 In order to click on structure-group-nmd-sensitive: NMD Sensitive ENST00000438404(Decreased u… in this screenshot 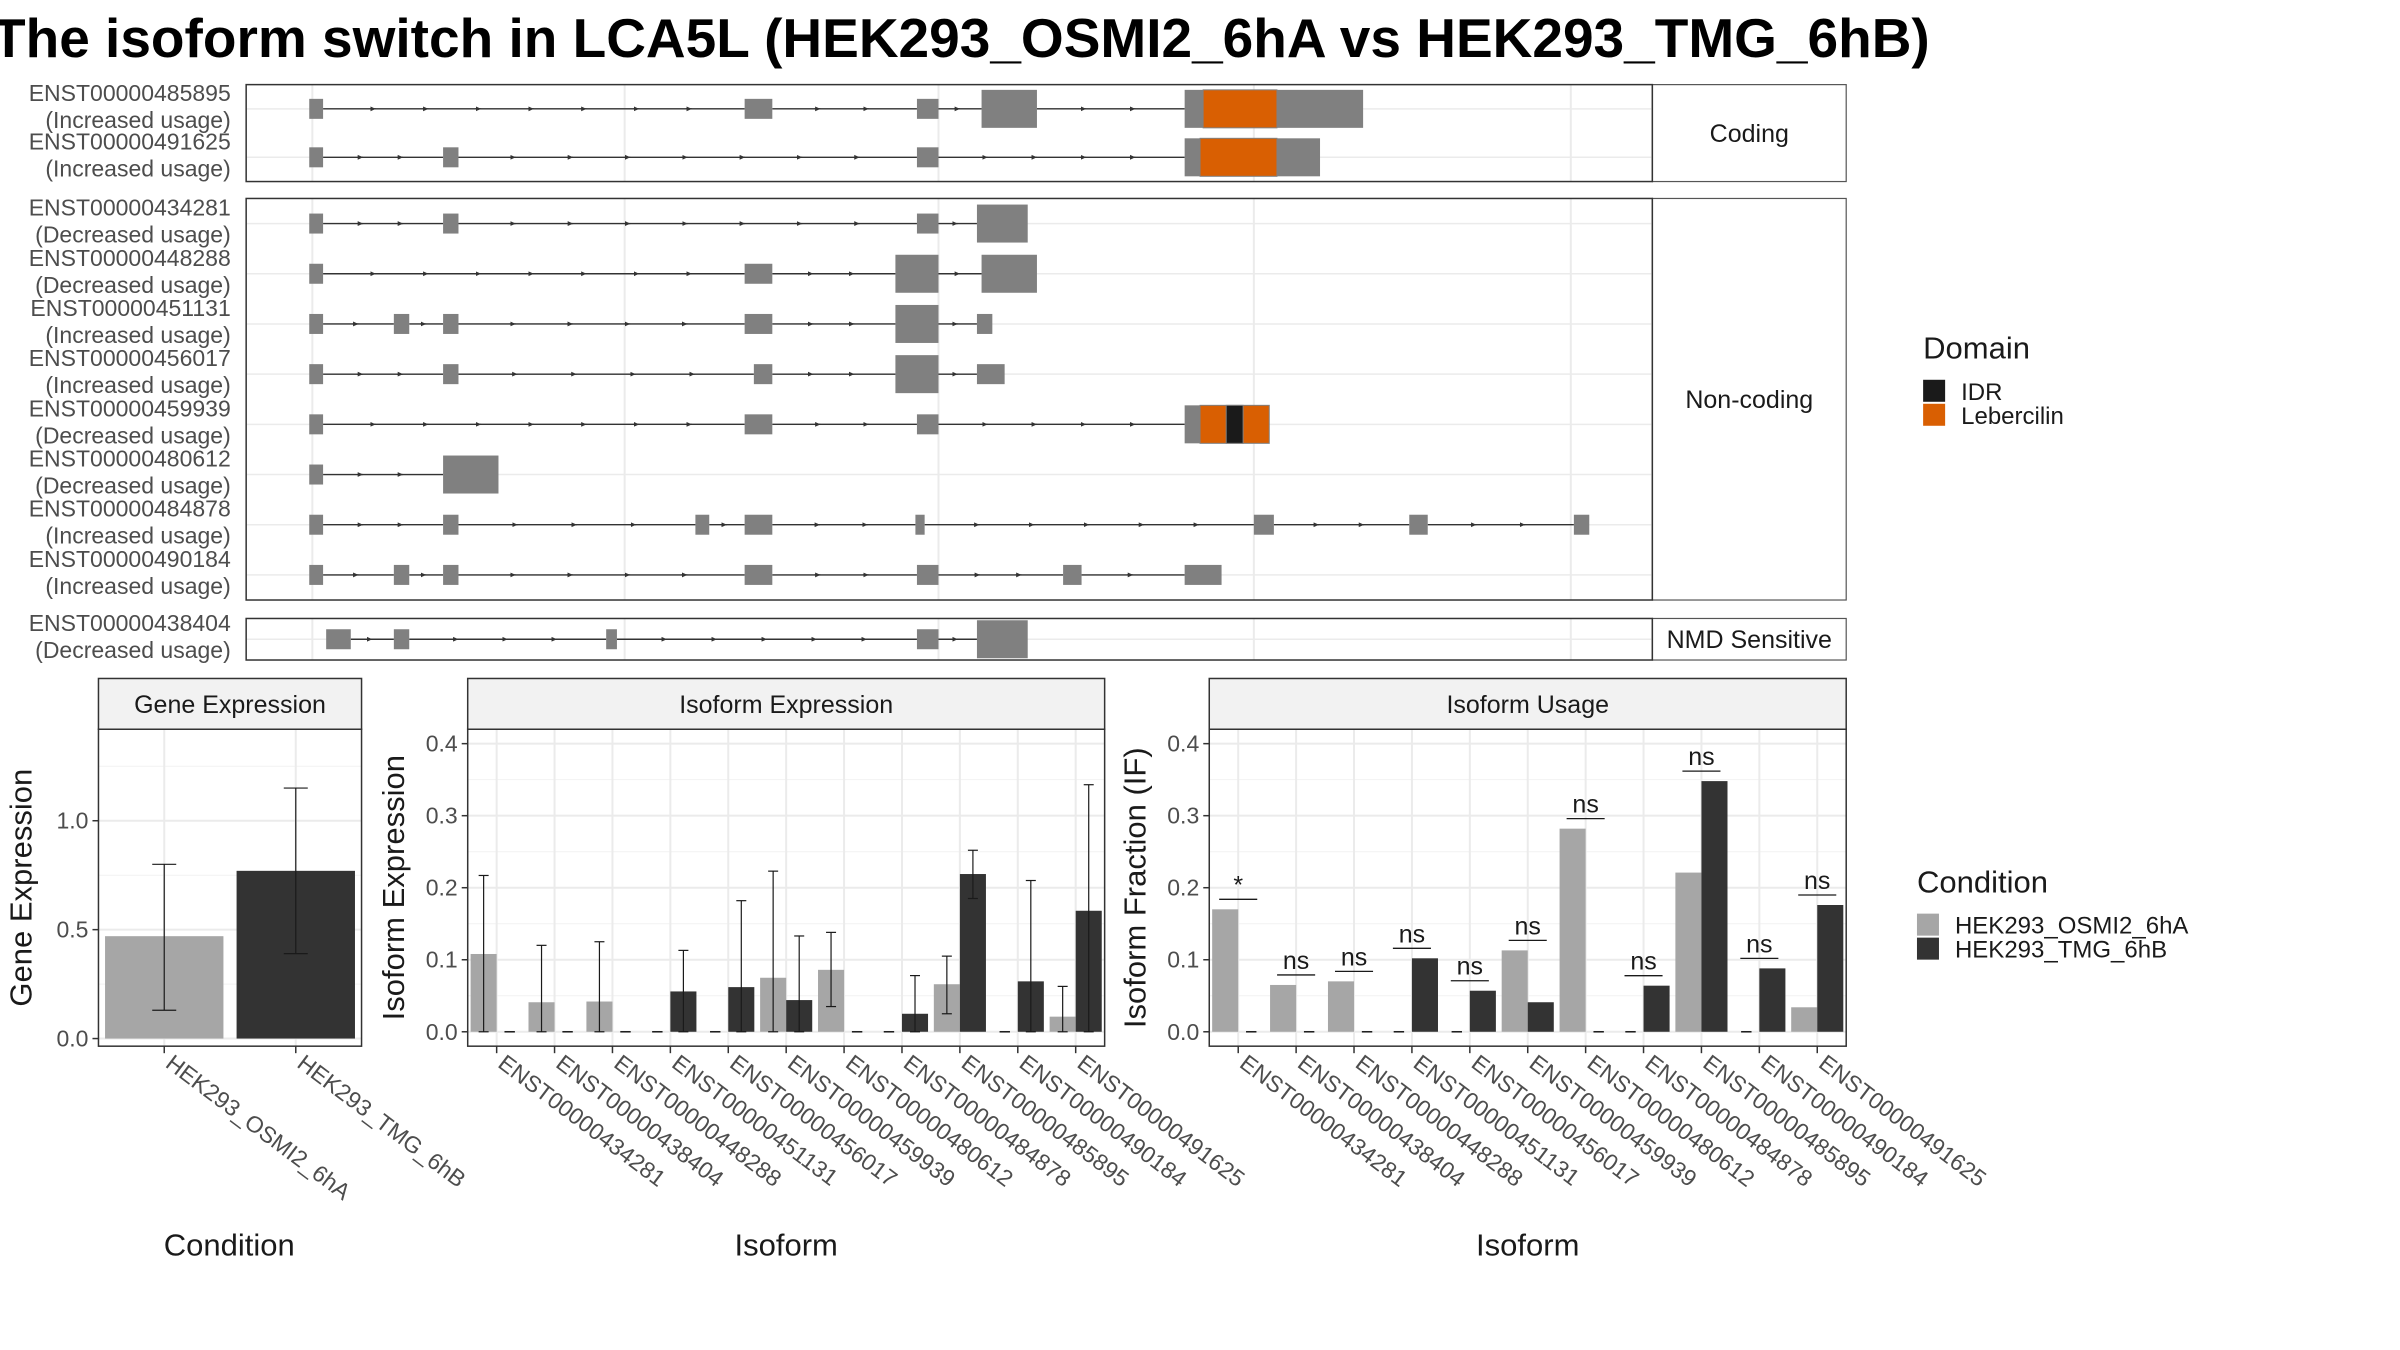, I will do `click(938, 636)`.